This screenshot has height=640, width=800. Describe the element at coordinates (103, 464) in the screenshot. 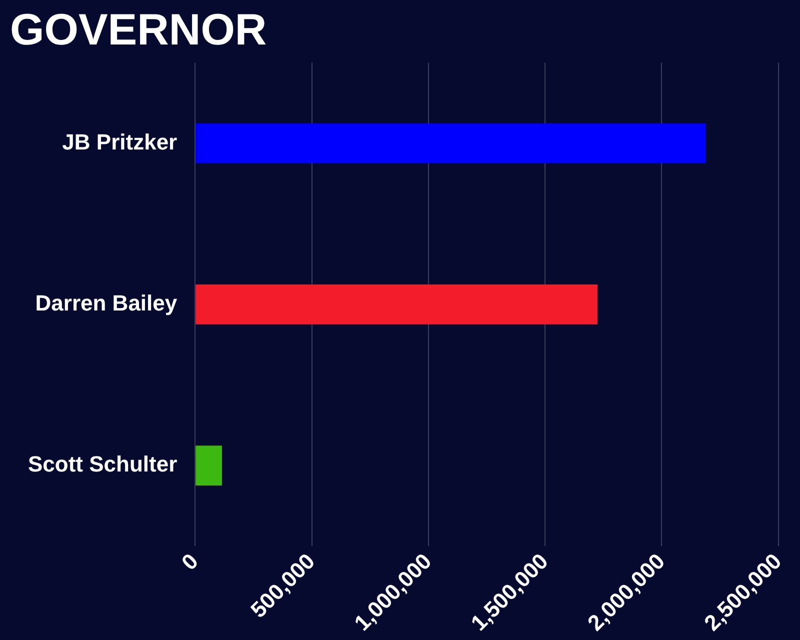

I see `y-tick-label: Scott Schulter` at that location.